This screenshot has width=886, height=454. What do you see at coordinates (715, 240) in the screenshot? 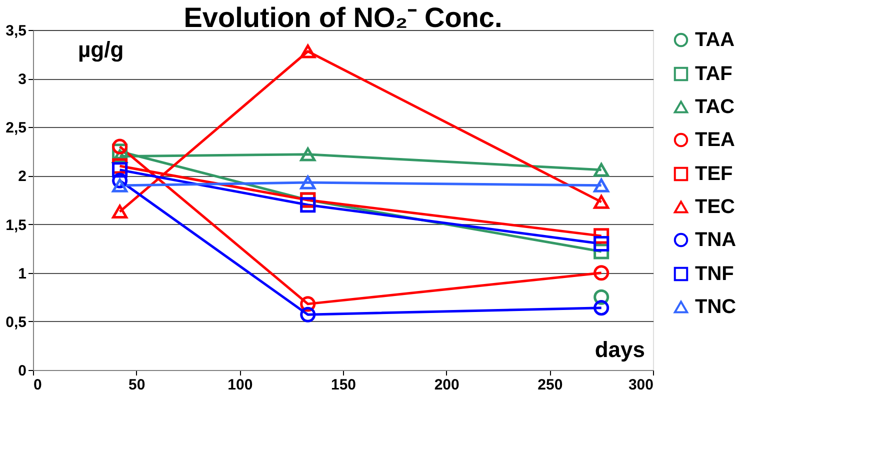
I see `legend-label: TNA` at bounding box center [715, 240].